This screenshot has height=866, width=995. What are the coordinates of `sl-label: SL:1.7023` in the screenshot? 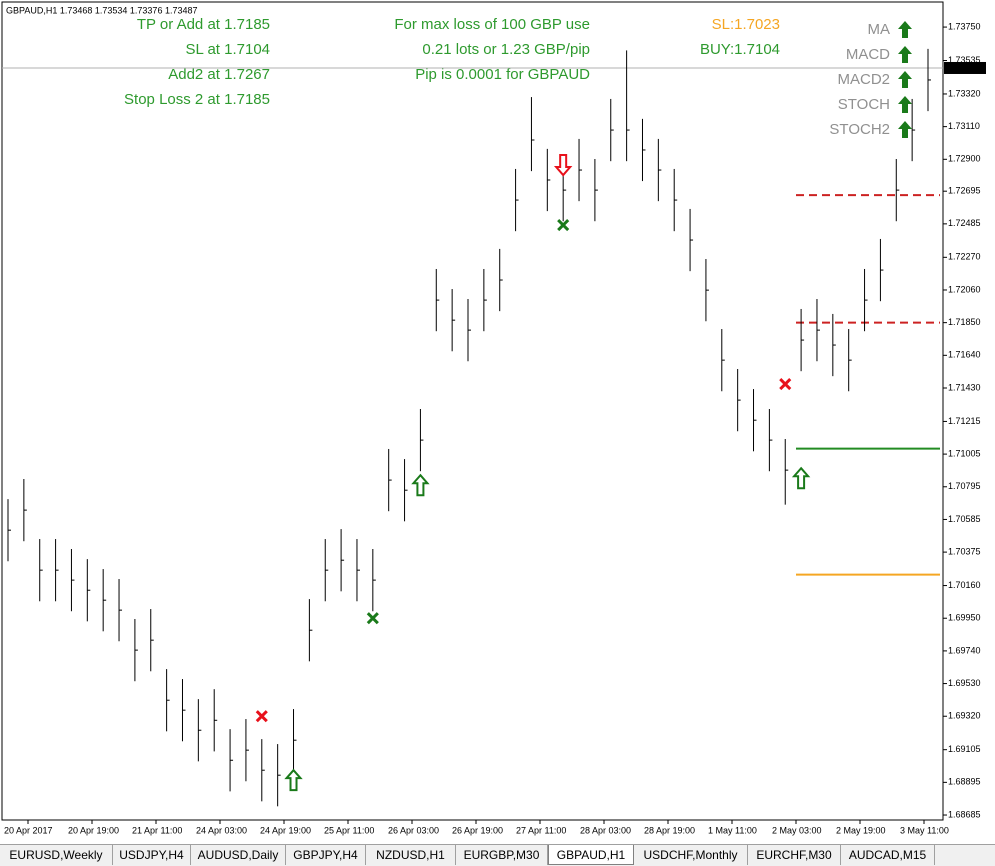 It's located at (746, 24).